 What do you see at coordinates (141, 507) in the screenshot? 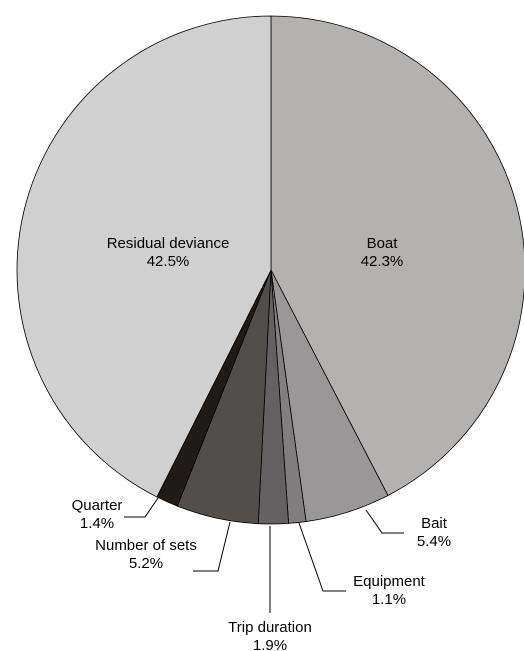
I see `leader-line-quarter` at bounding box center [141, 507].